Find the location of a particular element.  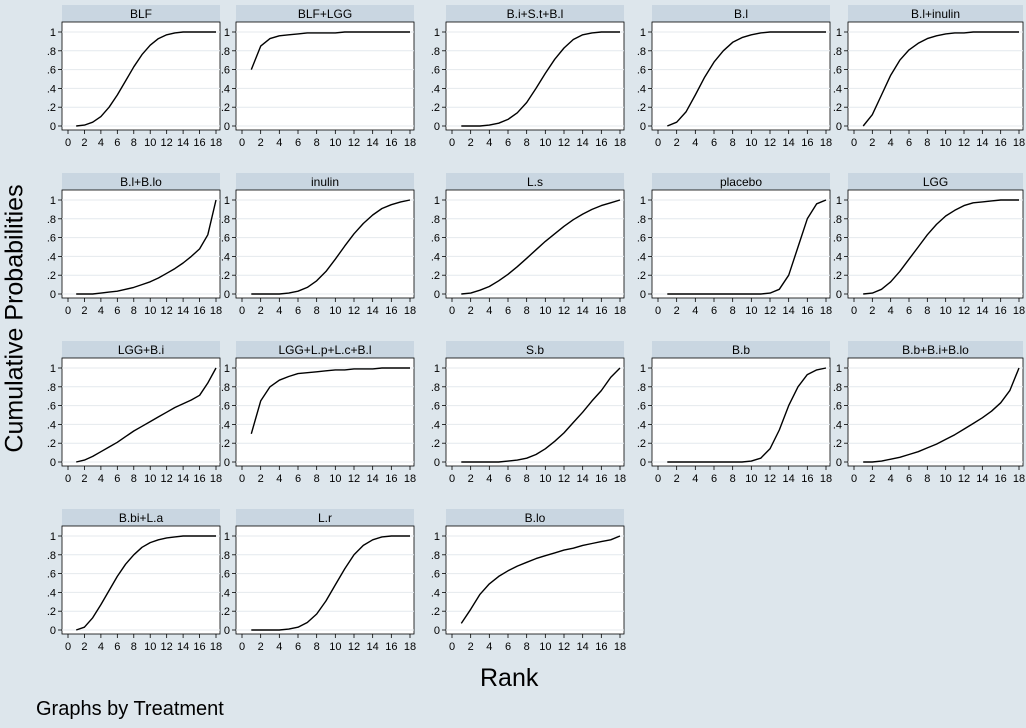

panel-title: BLF is located at coordinates (141, 14).